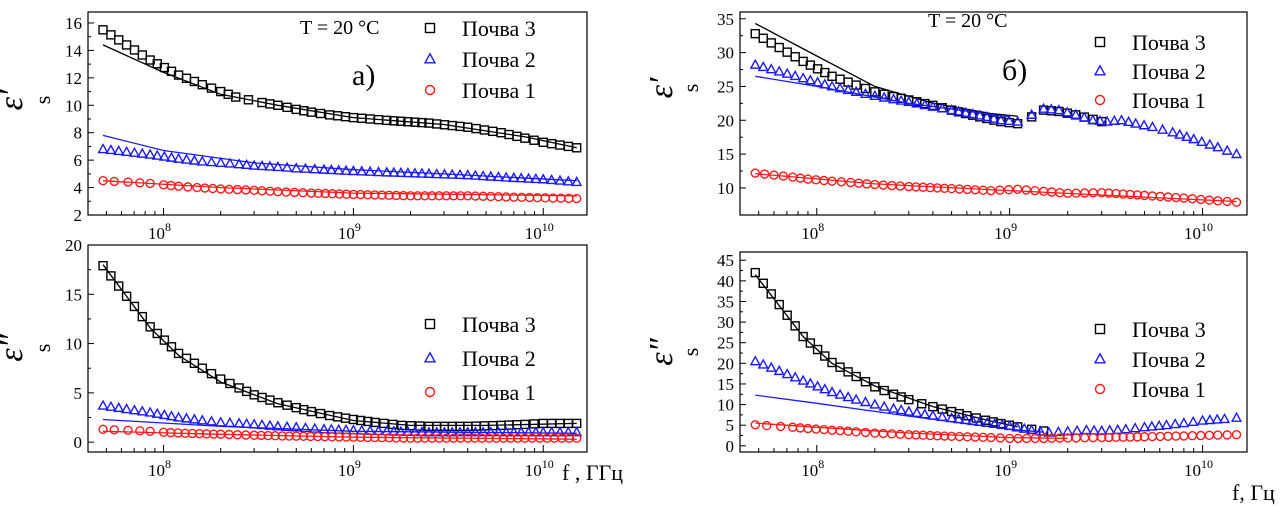 The width and height of the screenshot is (1283, 507). Describe the element at coordinates (725, 343) in the screenshot. I see `y-tick-label: 25` at that location.